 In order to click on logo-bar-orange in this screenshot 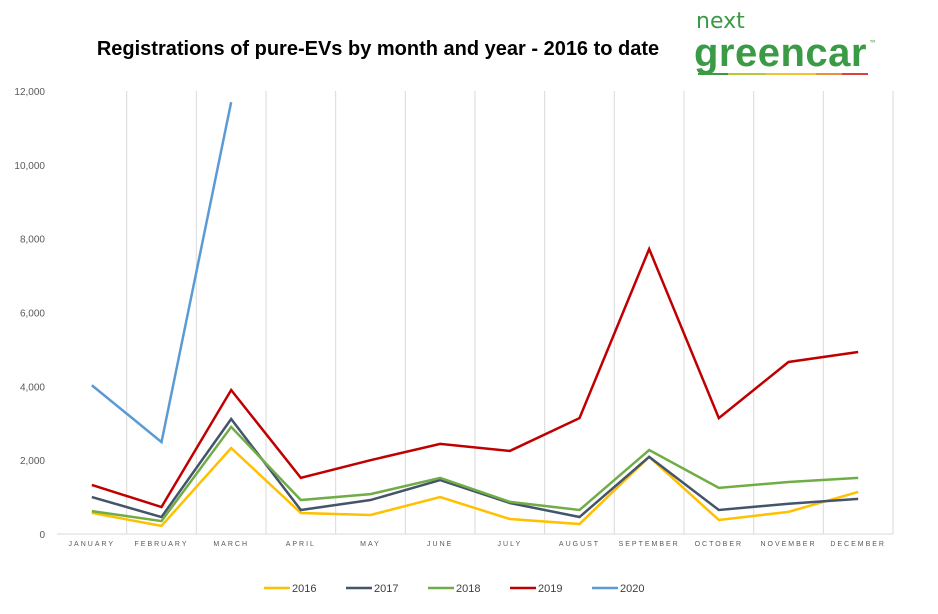, I will do `click(829, 74)`.